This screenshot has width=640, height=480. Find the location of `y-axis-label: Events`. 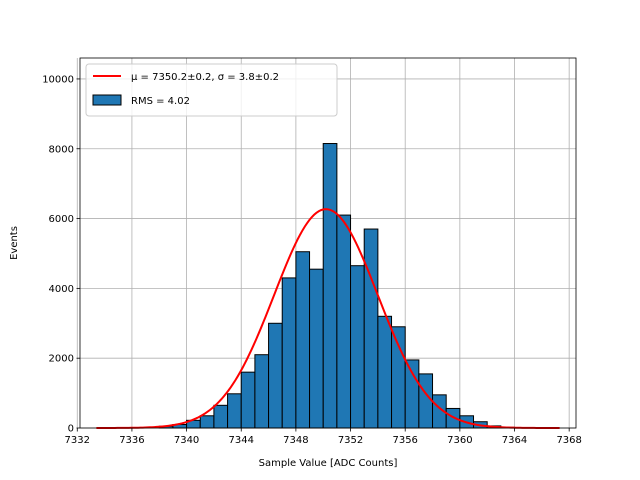

y-axis-label: Events is located at coordinates (14, 243).